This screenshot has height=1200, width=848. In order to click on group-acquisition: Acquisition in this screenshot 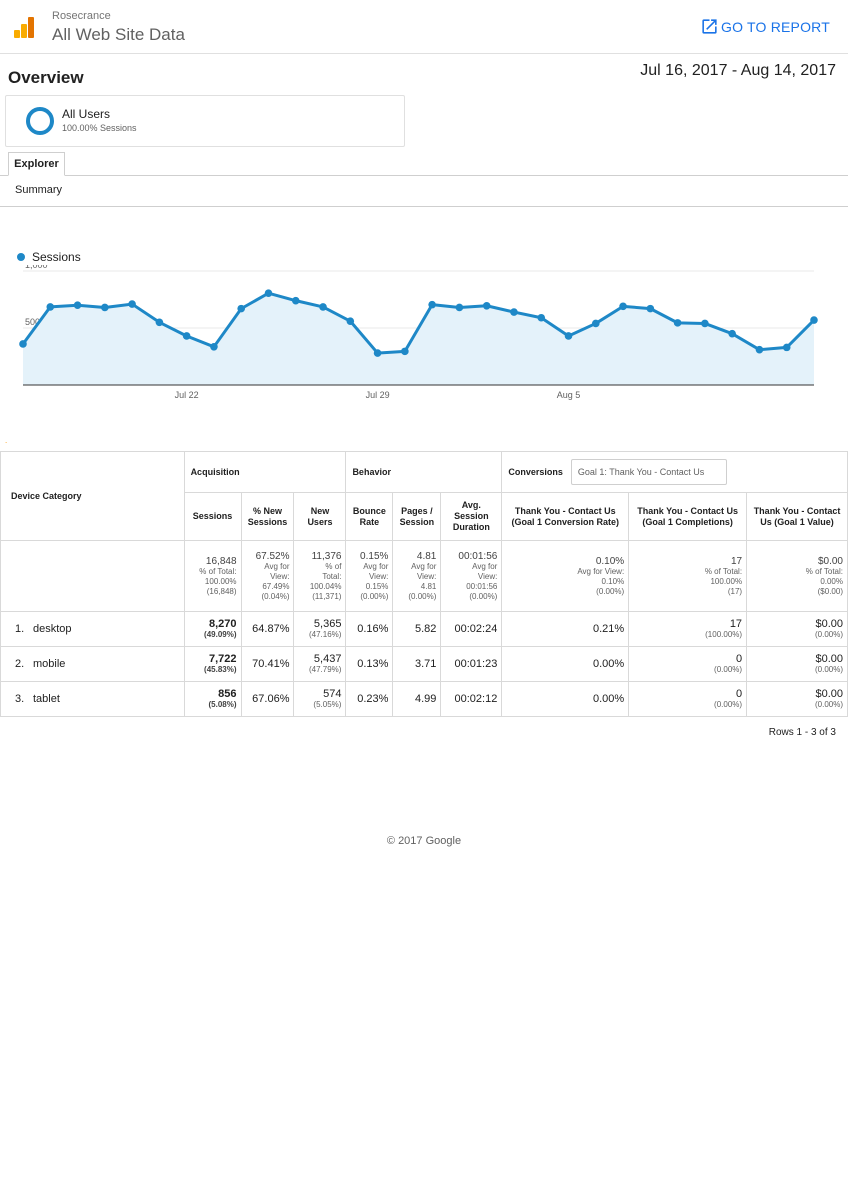, I will do `click(265, 472)`.